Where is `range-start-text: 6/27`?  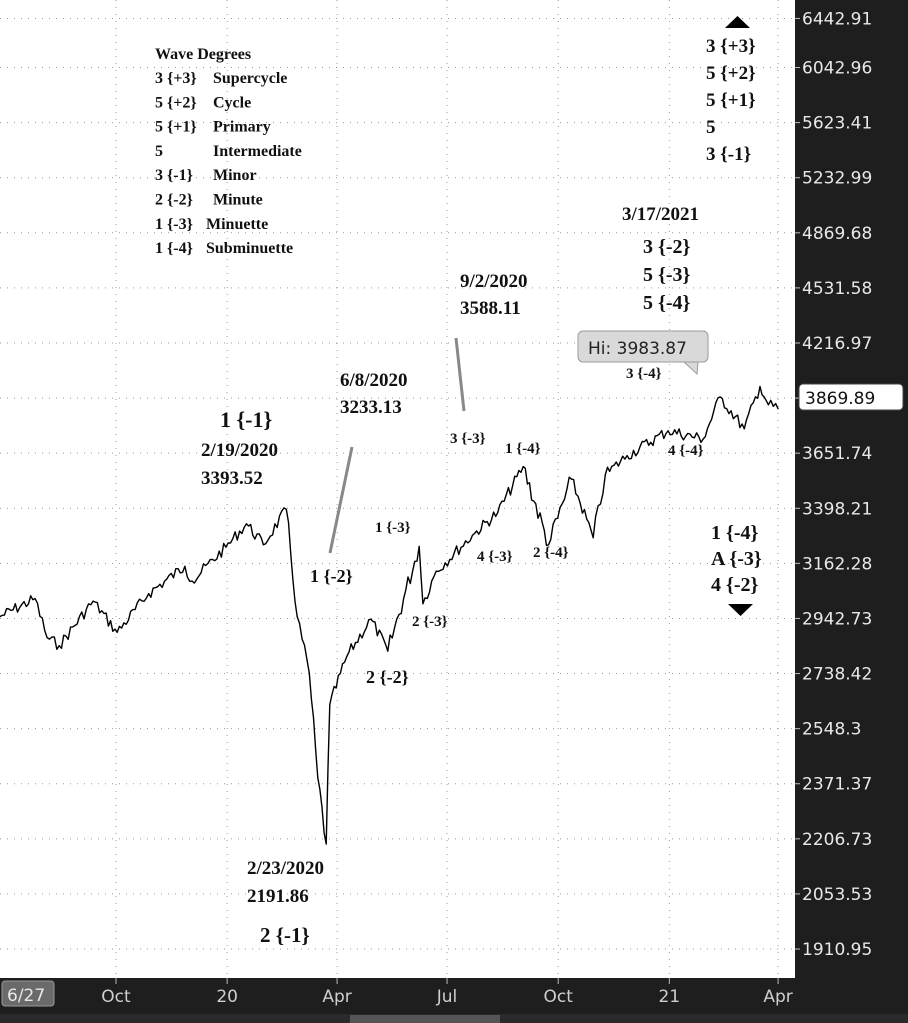
range-start-text: 6/27 is located at coordinates (26, 996).